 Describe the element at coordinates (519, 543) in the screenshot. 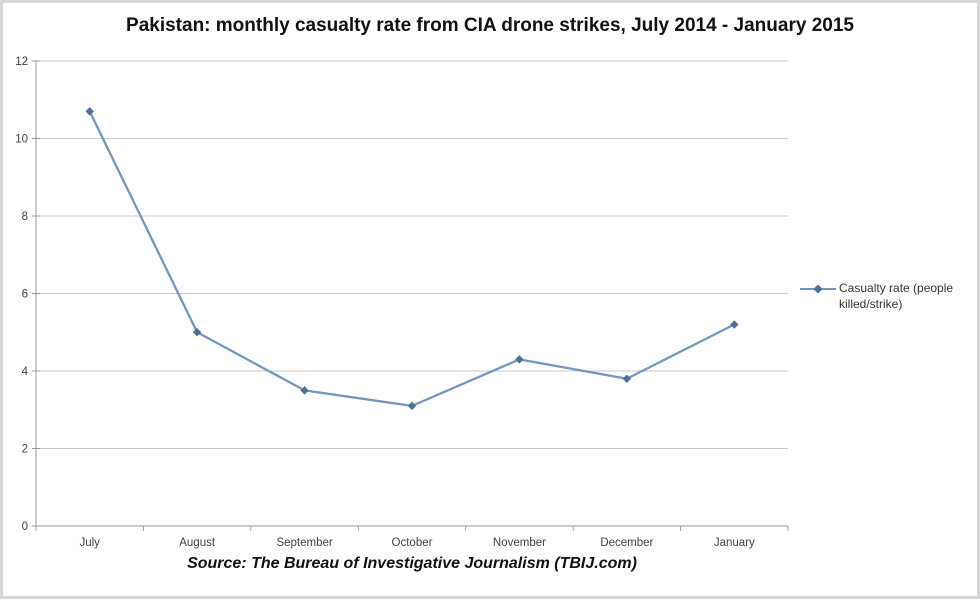

I see `x-tick-label: November` at that location.